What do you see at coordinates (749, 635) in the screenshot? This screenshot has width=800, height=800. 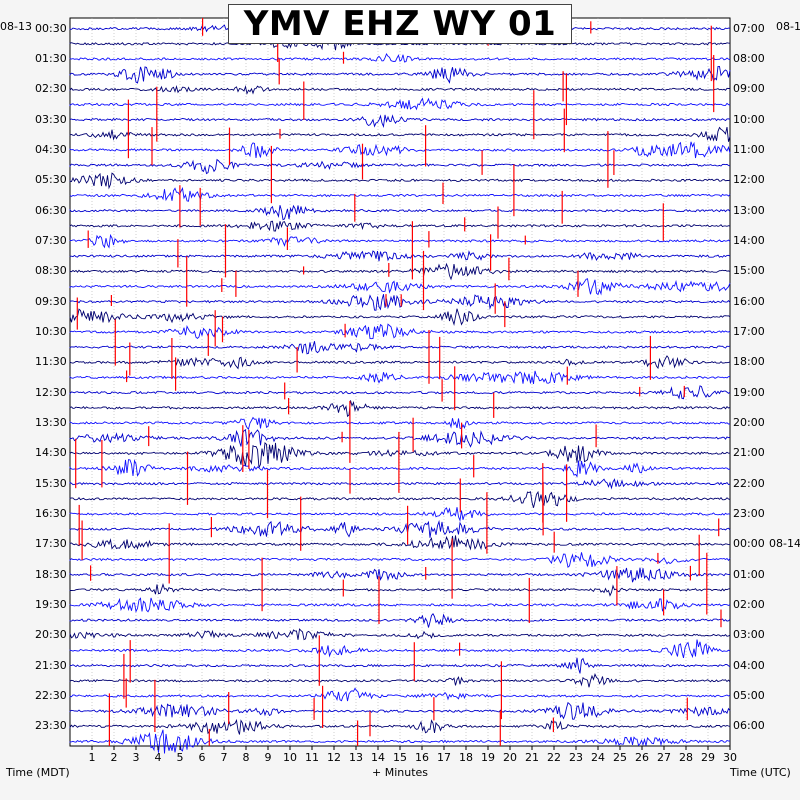 I see `right-time-label: 03:00` at bounding box center [749, 635].